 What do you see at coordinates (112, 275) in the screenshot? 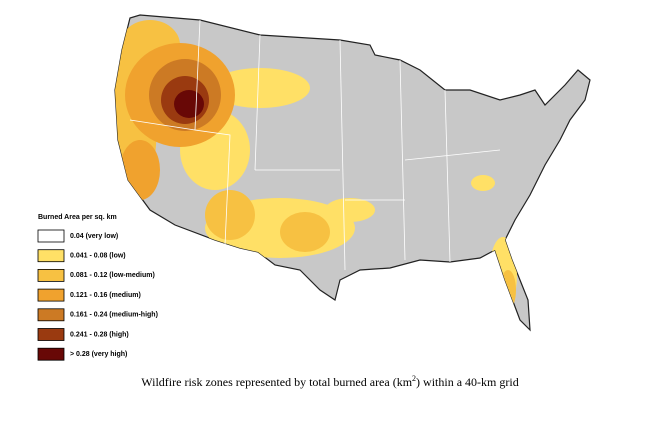
I see `legend-label: 0.081 - 0.12 (low-medium)` at bounding box center [112, 275].